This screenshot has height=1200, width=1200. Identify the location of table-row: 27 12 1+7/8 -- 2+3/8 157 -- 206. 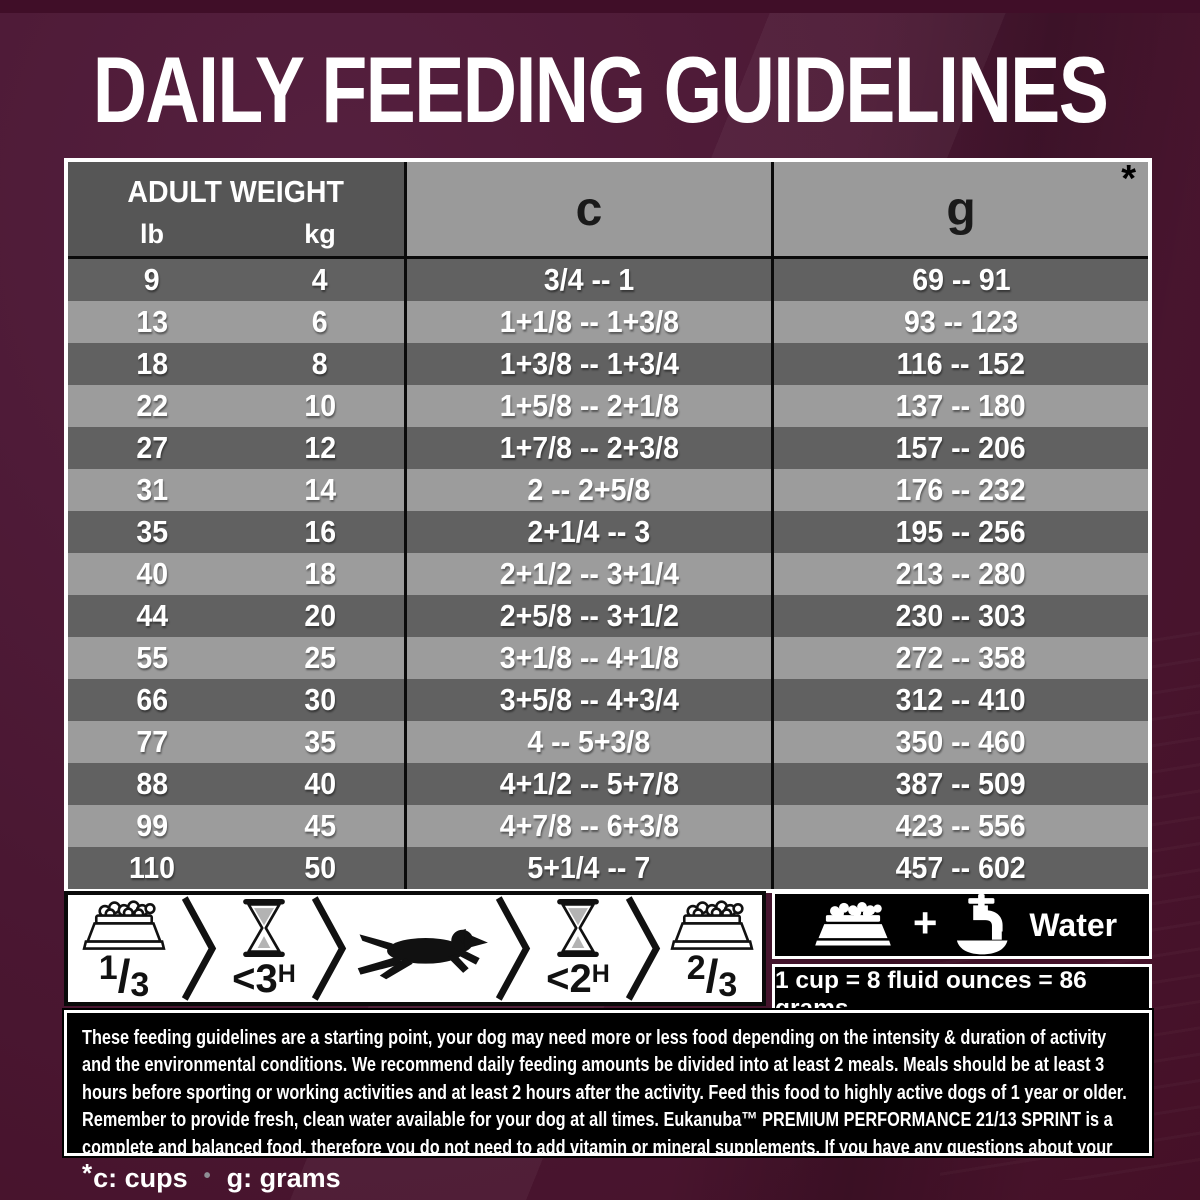
(608, 448).